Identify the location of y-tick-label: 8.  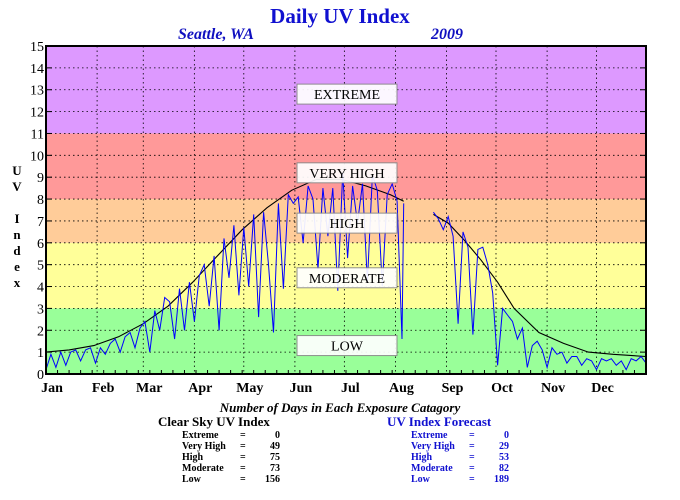
(40, 200).